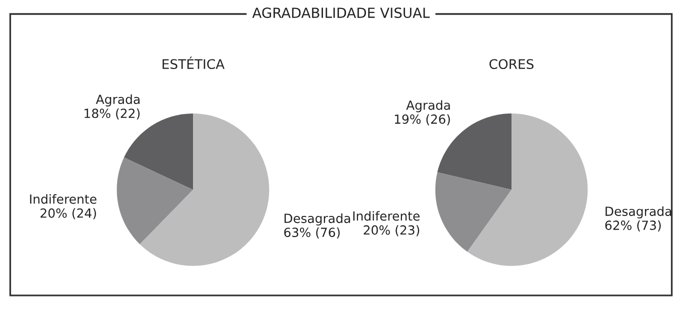 The height and width of the screenshot is (311, 682). What do you see at coordinates (68, 214) in the screenshot?
I see `data-label: 20% (24)` at bounding box center [68, 214].